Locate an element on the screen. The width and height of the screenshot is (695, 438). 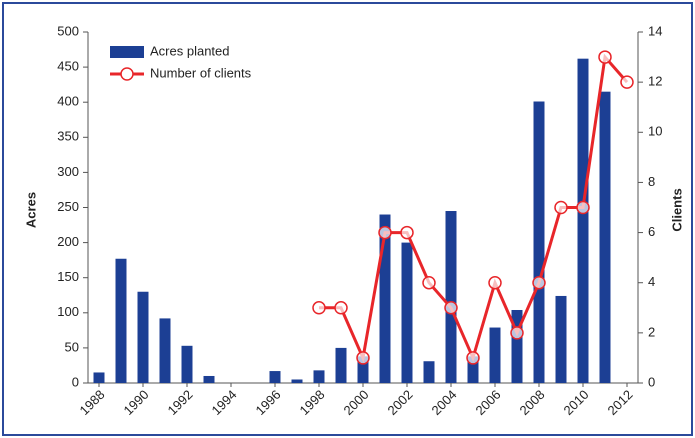
y-tick-label: 0 is located at coordinates (75, 381).